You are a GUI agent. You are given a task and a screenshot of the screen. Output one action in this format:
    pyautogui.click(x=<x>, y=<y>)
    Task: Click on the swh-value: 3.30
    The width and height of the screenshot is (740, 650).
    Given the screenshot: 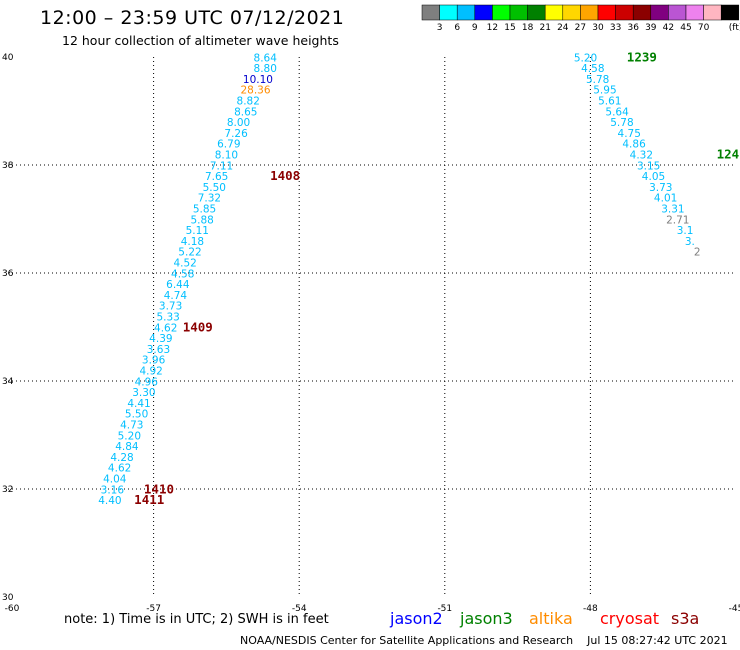 What is the action you would take?
    pyautogui.click(x=143, y=393)
    